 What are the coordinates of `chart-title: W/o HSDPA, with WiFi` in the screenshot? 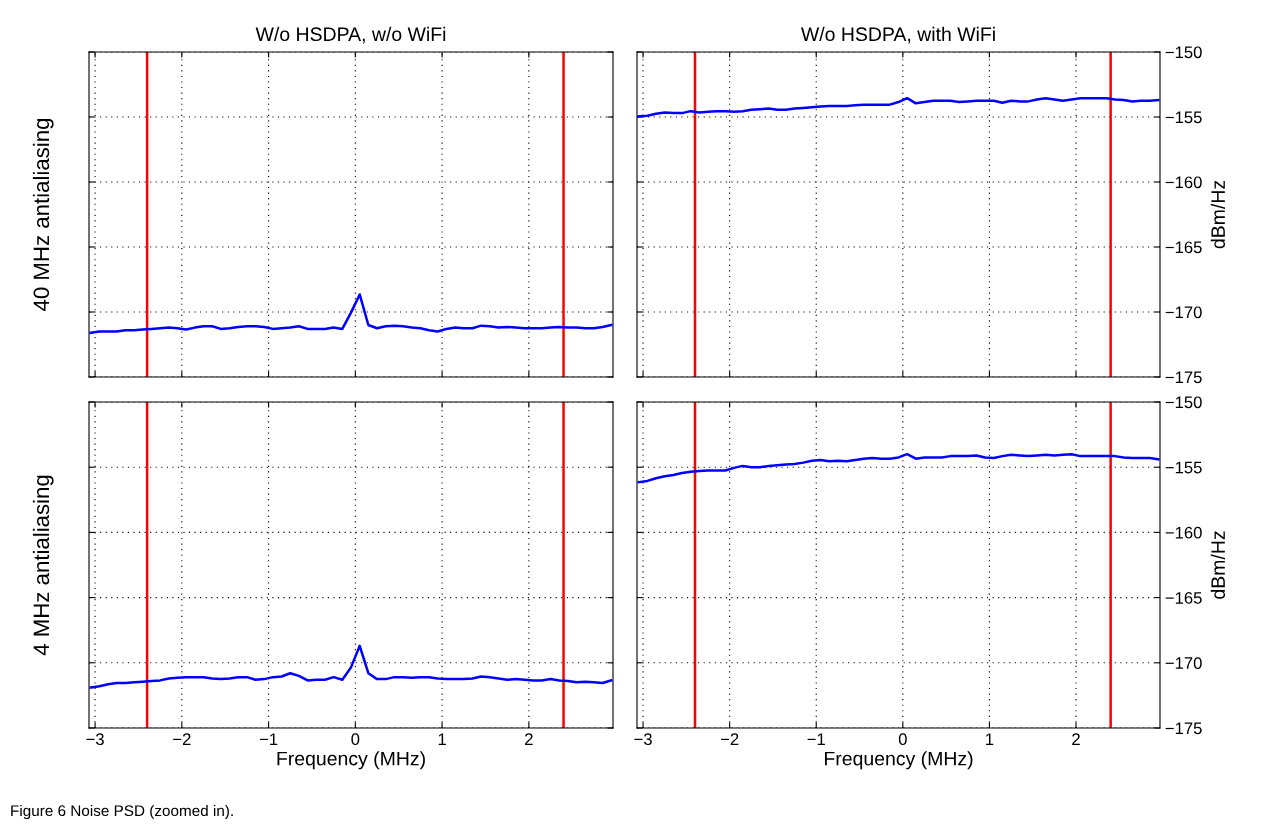 It's located at (897, 35).